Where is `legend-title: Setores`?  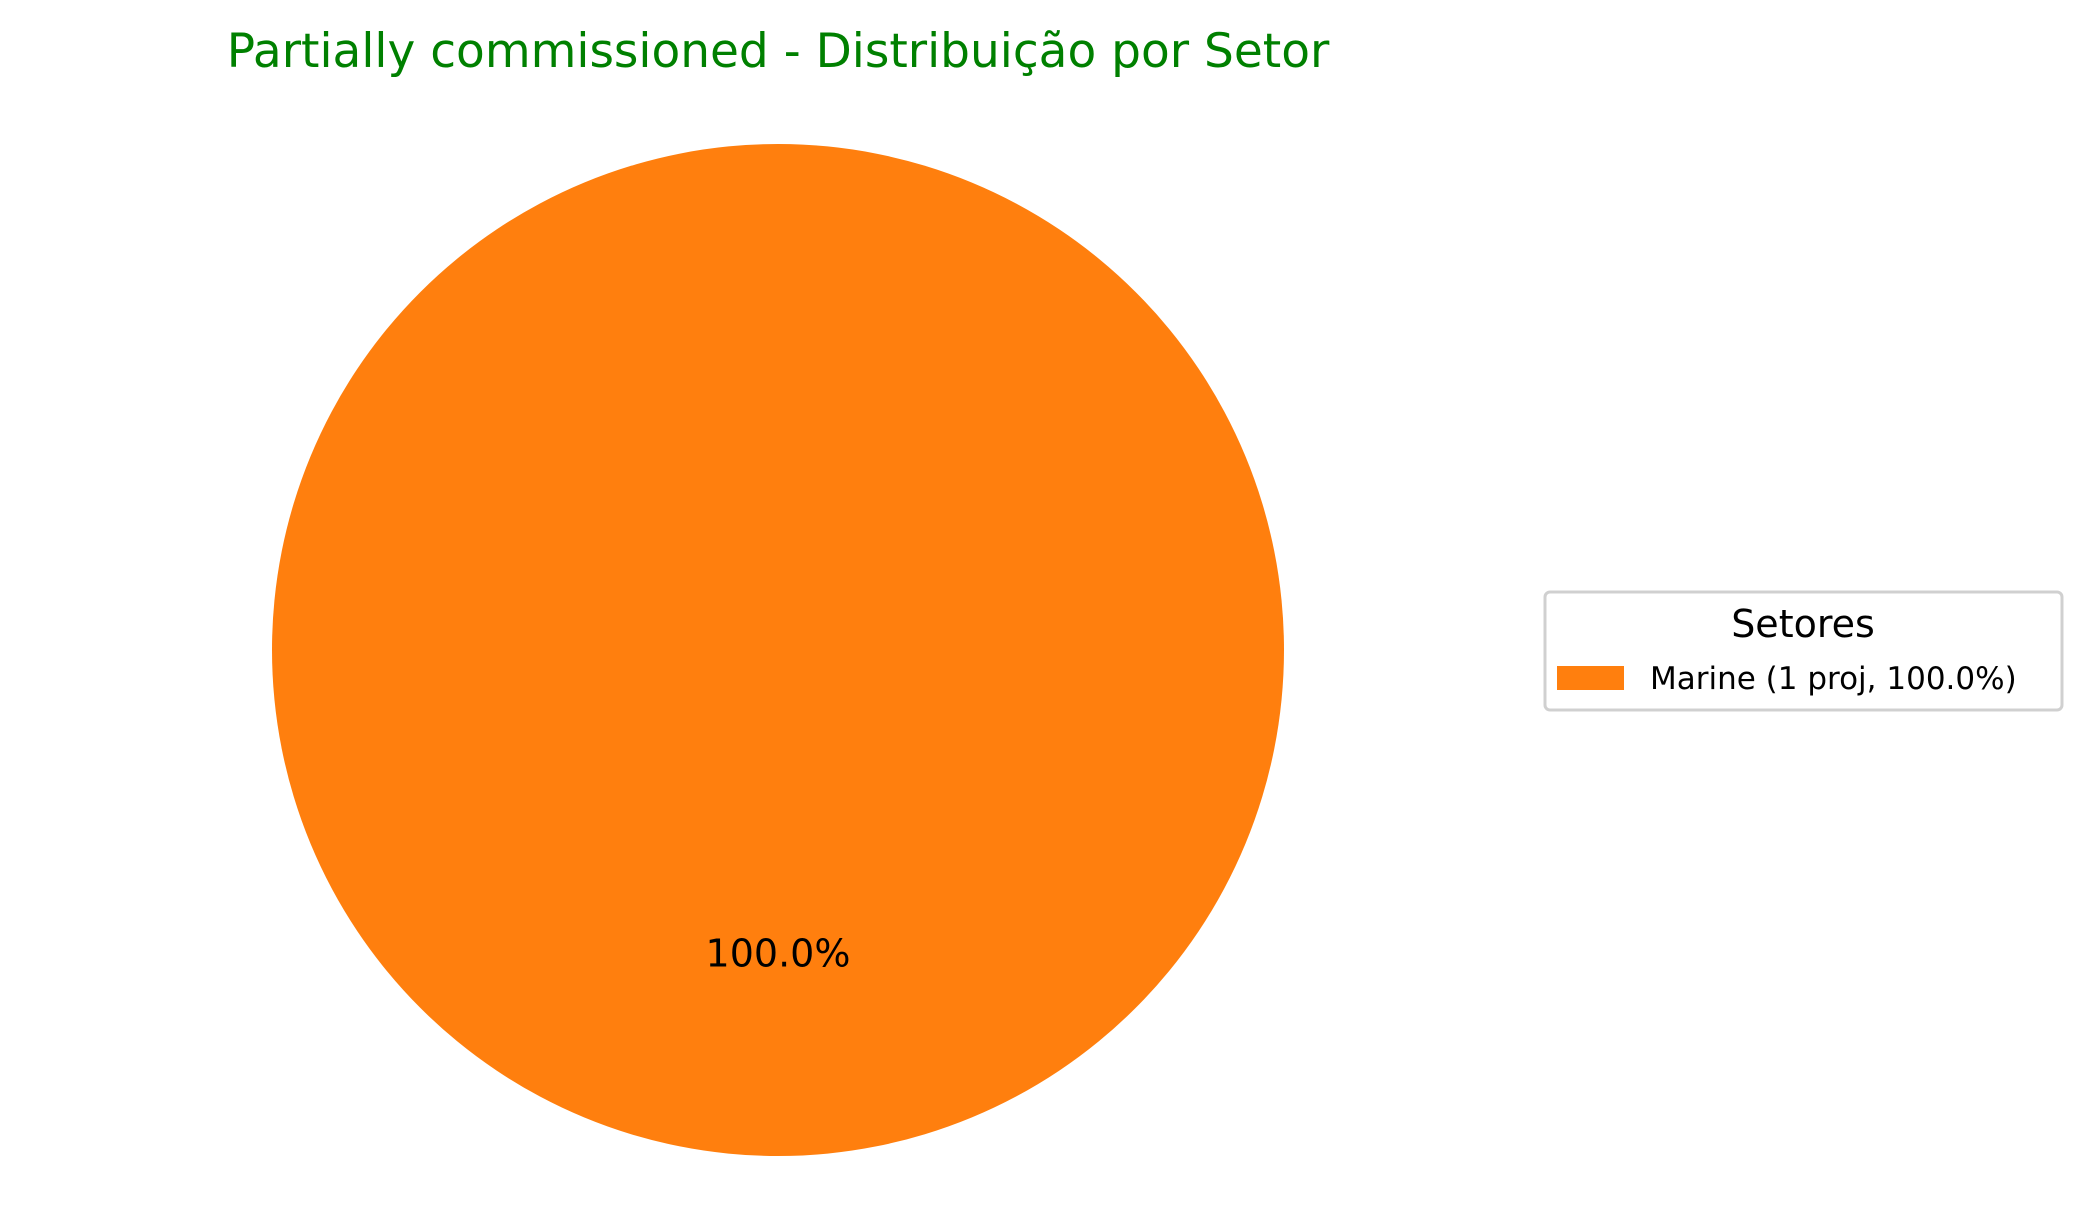
legend-title: Setores is located at coordinates (1803, 624).